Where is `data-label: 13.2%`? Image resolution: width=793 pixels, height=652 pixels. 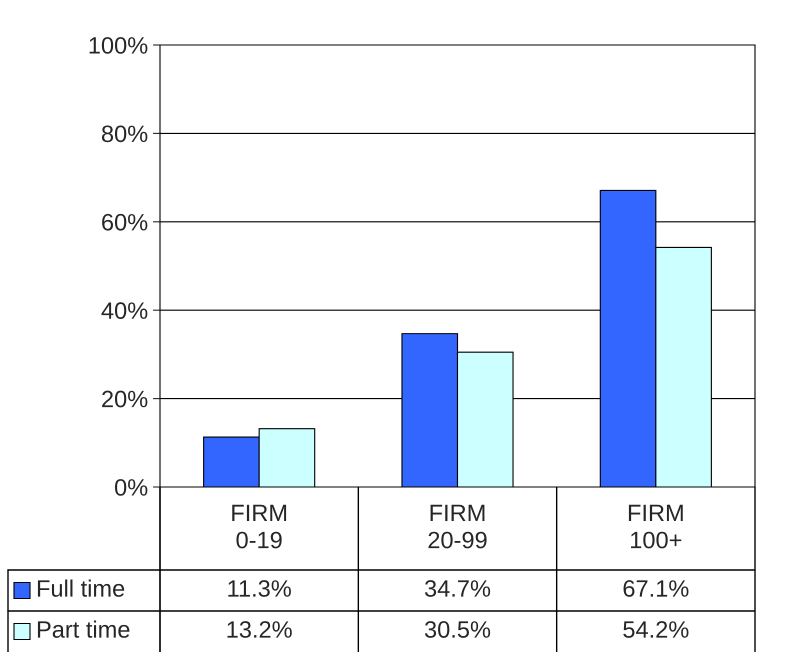
data-label: 13.2% is located at coordinates (259, 629).